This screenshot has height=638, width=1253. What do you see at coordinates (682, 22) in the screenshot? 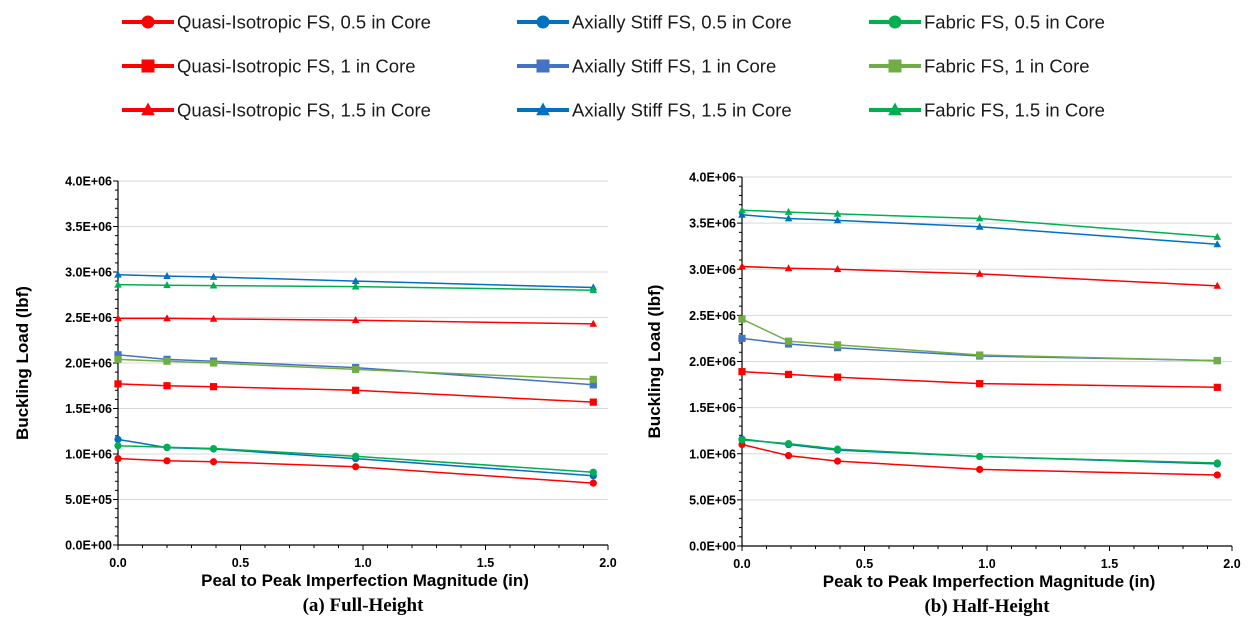
I see `legend-label: Axially Stiff FS, 0.5 in Core` at bounding box center [682, 22].